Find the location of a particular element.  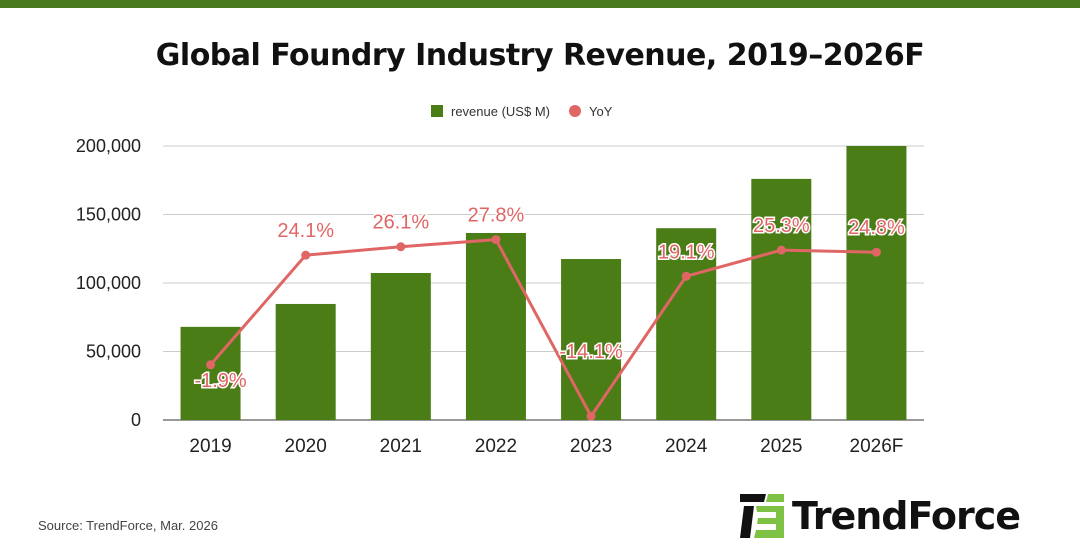

legend-label-yoy: YoY is located at coordinates (601, 111).